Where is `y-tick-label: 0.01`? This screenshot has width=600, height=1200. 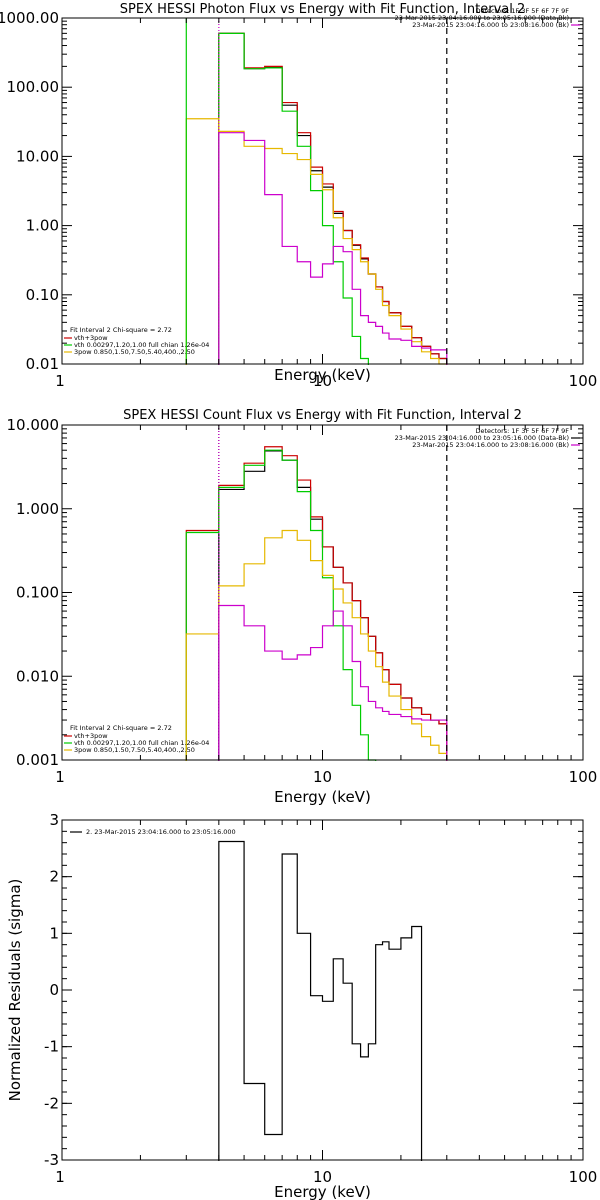
y-tick-label: 0.01 is located at coordinates (42, 364).